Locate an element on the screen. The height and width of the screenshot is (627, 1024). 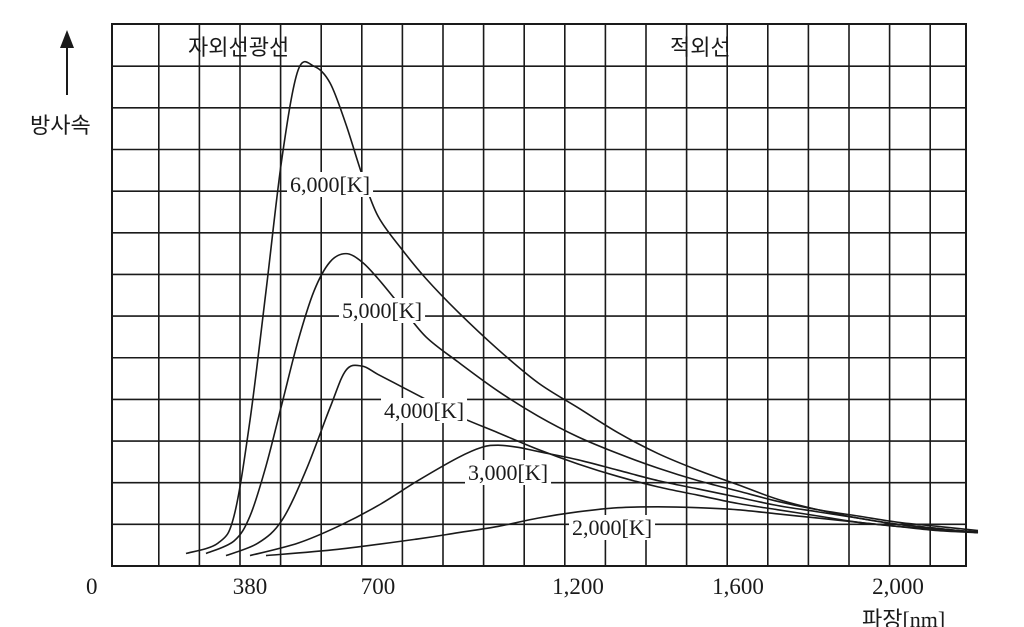
x-axis-label: 파장[nm] is located at coordinates (903, 617).